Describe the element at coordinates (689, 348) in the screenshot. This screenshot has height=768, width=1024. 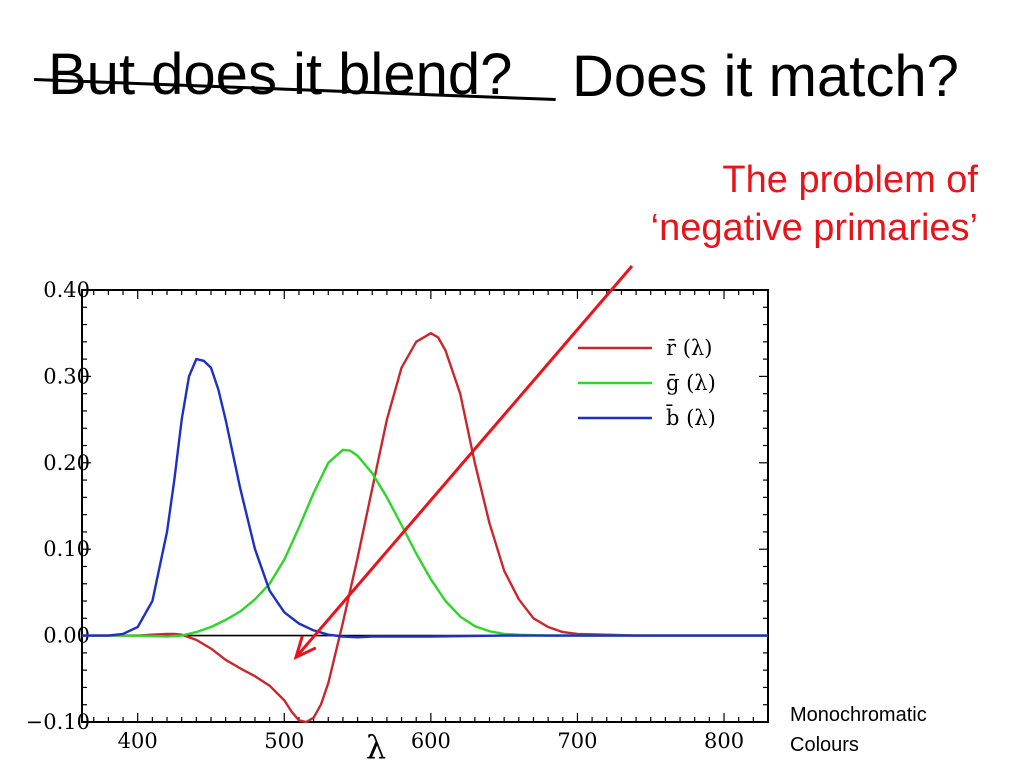
I see `legend-label: r̄ (λ)` at that location.